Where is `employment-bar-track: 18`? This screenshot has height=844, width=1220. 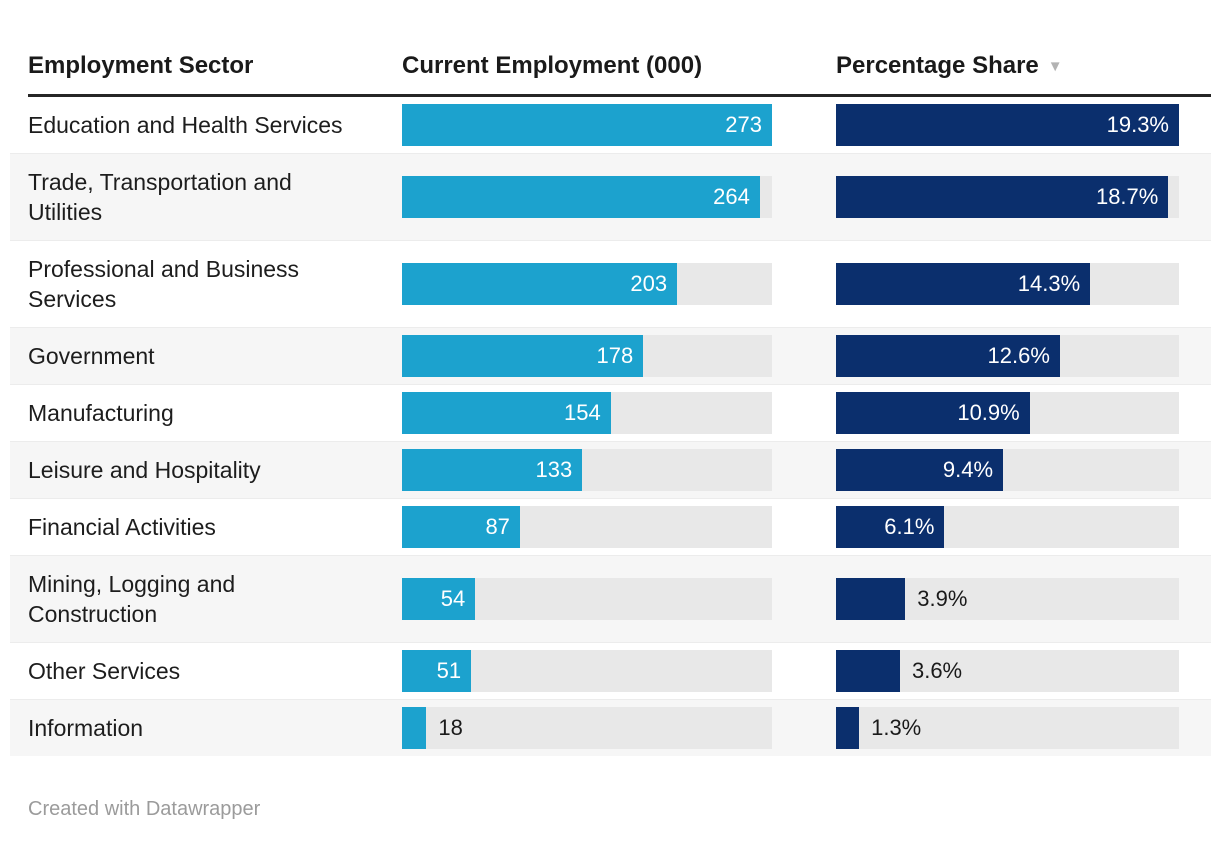
employment-bar-track: 18 is located at coordinates (587, 728).